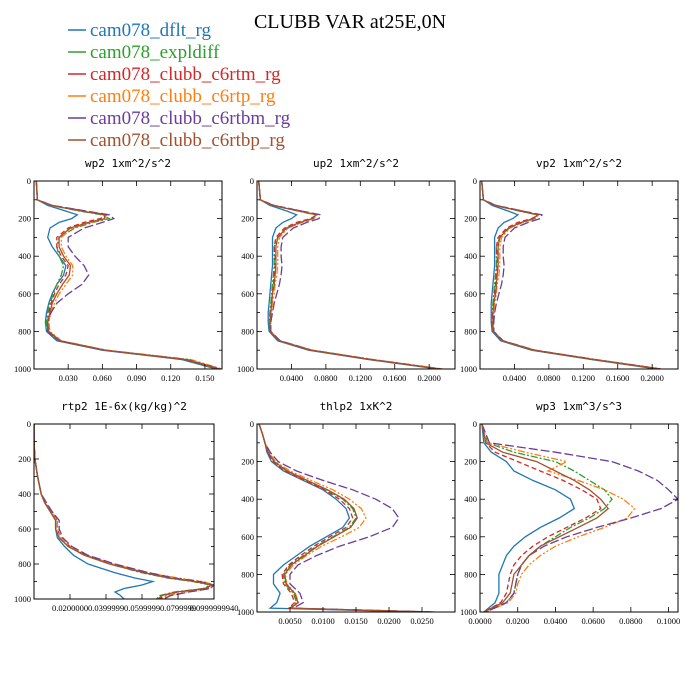 This screenshot has height=700, width=700. What do you see at coordinates (142, 608) in the screenshot?
I see `x-tick-label: 0.0599999` at bounding box center [142, 608].